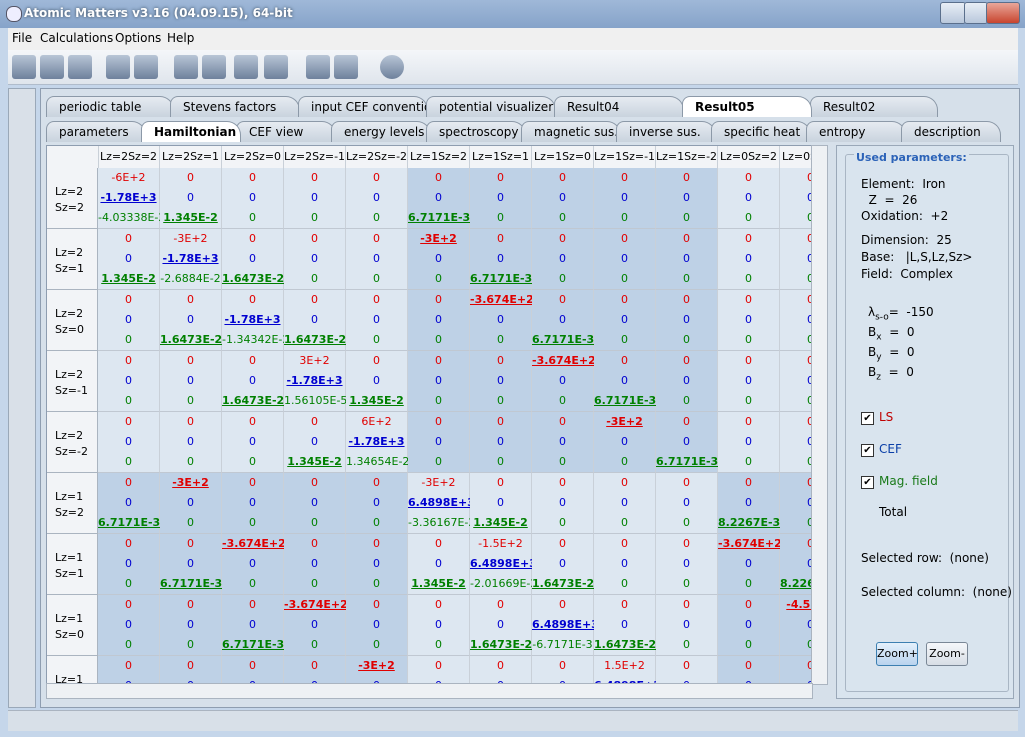 The height and width of the screenshot is (737, 1025). What do you see at coordinates (953, 13) in the screenshot?
I see `minimize-button` at bounding box center [953, 13].